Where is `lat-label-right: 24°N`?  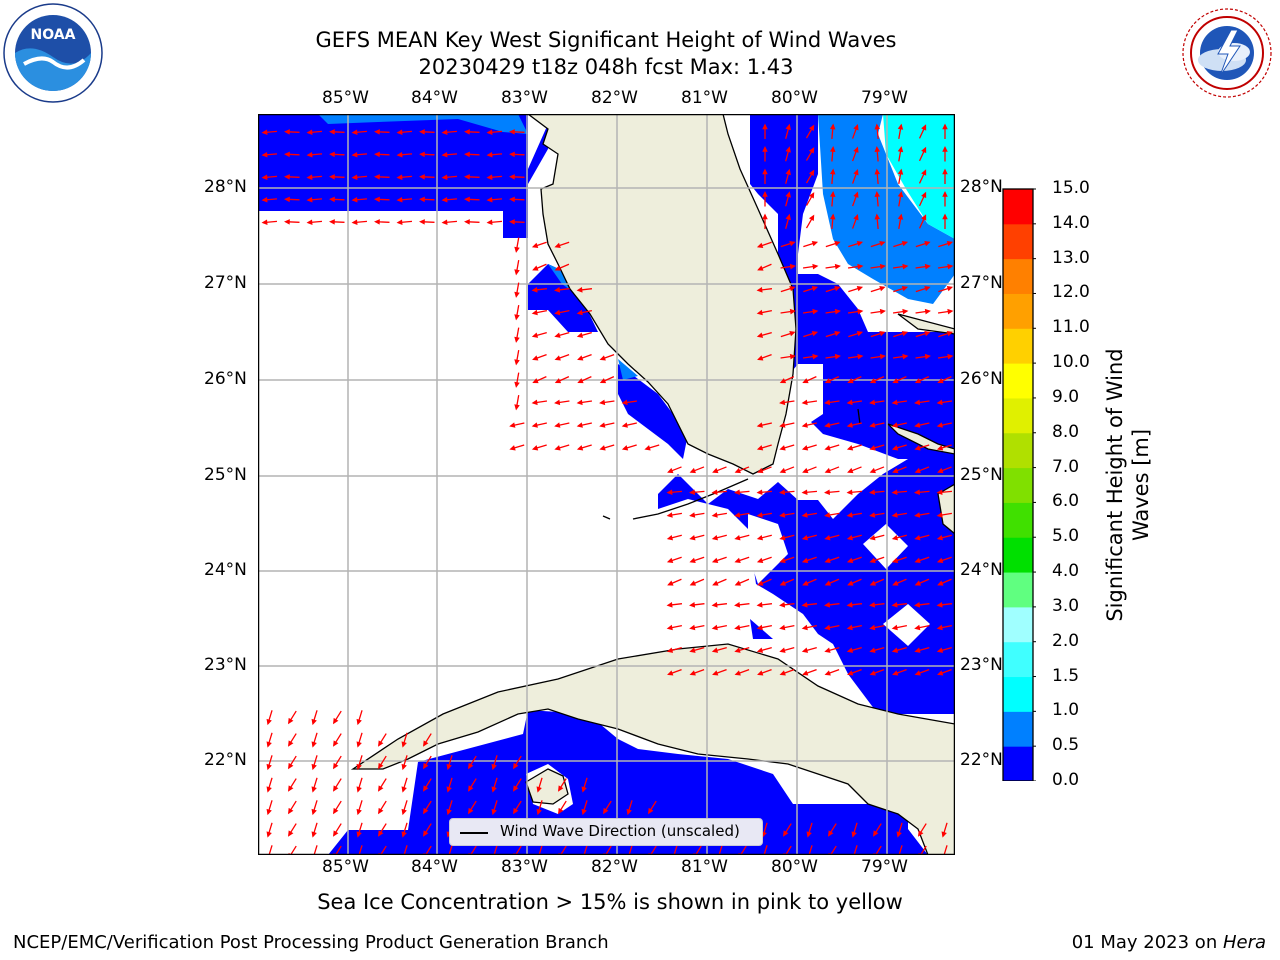 lat-label-right: 24°N is located at coordinates (981, 570).